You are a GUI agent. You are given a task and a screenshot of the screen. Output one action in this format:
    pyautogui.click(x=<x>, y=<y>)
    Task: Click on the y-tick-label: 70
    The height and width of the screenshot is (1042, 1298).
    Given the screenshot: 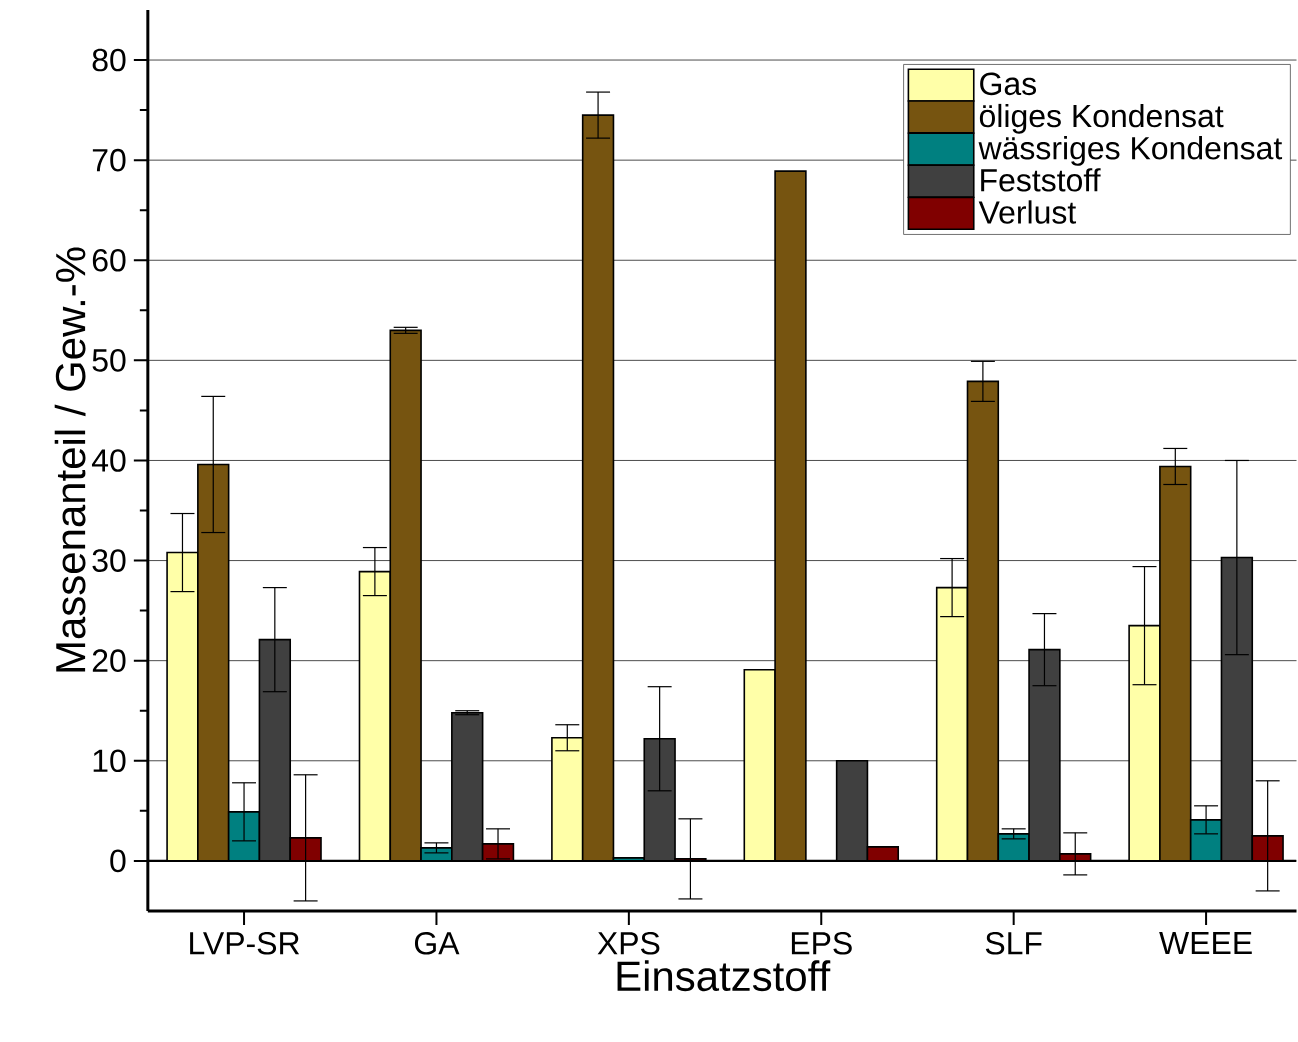 What is the action you would take?
    pyautogui.click(x=109, y=160)
    